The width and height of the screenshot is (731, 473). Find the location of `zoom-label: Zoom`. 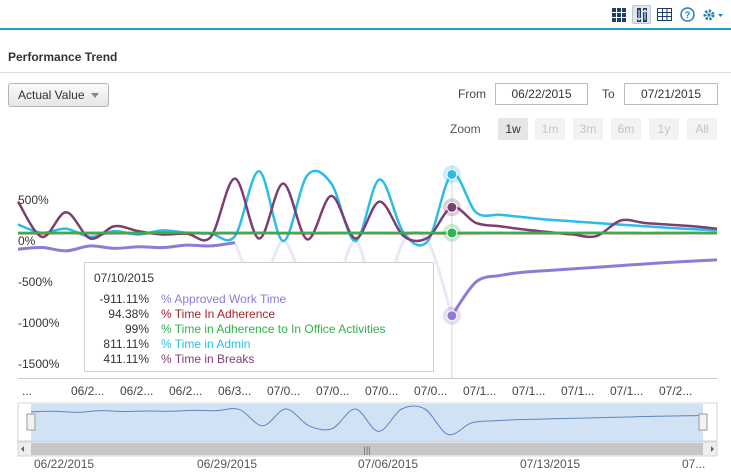

zoom-label: Zoom is located at coordinates (465, 129).